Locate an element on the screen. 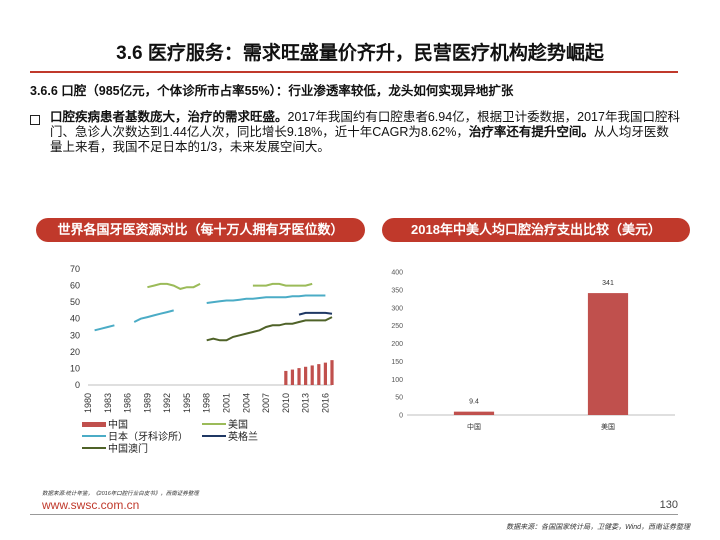 This screenshot has width=720, height=540. y-tick-label: 20 is located at coordinates (75, 352).